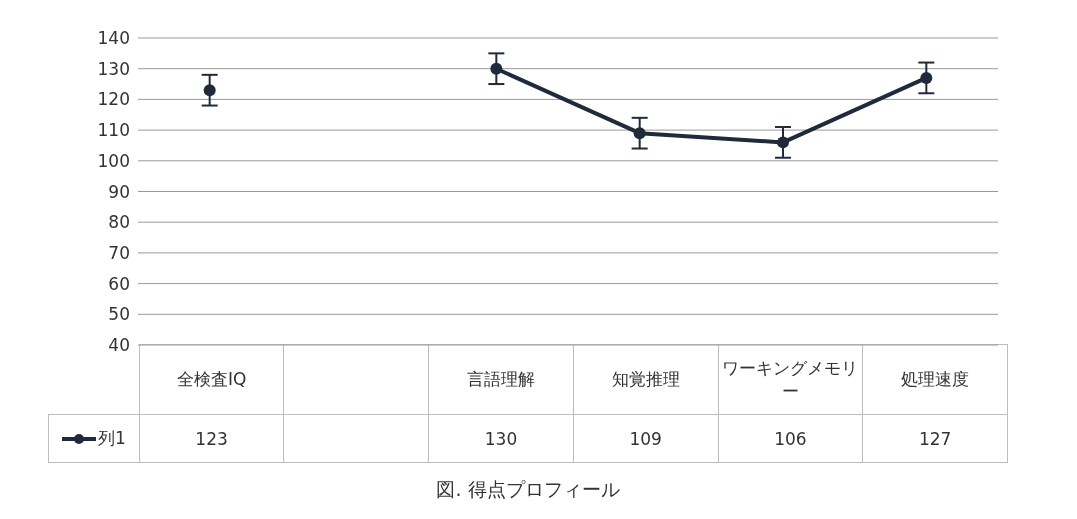 The image size is (1077, 519). Describe the element at coordinates (119, 252) in the screenshot. I see `y-tick-label: 70` at that location.